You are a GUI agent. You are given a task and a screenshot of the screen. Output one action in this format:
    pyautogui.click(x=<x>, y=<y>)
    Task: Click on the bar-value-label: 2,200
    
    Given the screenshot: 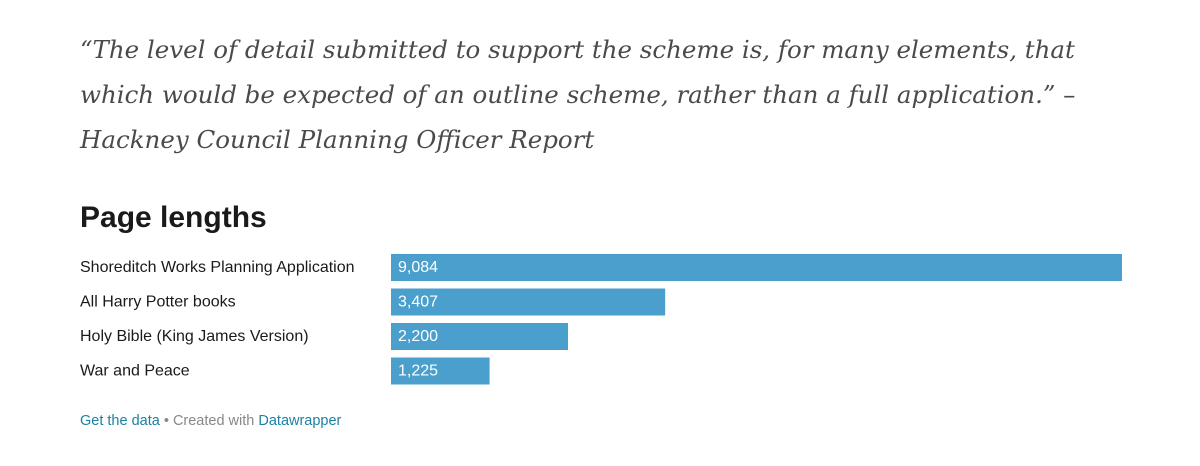 What is the action you would take?
    pyautogui.click(x=418, y=336)
    